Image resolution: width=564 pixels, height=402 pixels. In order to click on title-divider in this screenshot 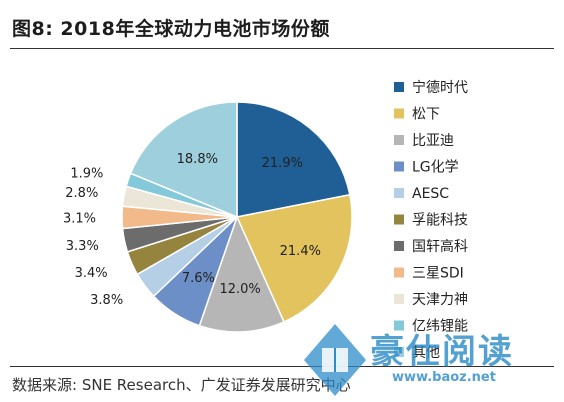, I will do `click(282, 48)`.